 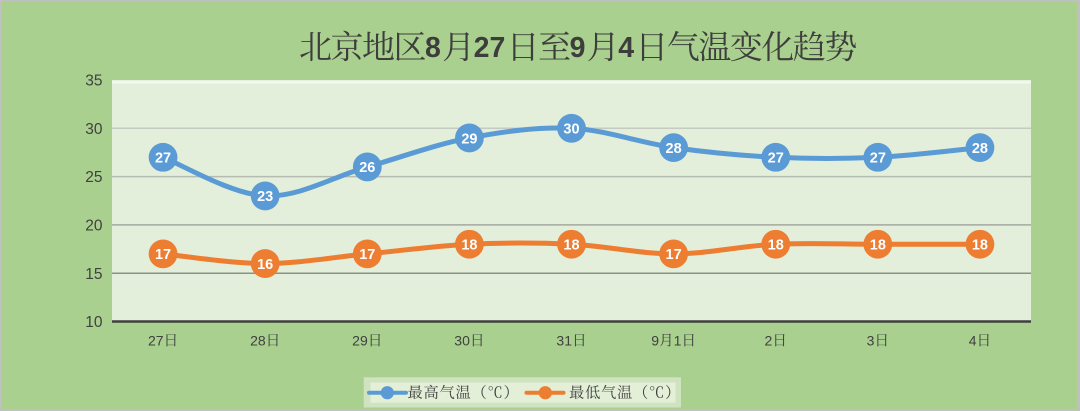 I want to click on svg-text: 35, so click(x=93, y=81).